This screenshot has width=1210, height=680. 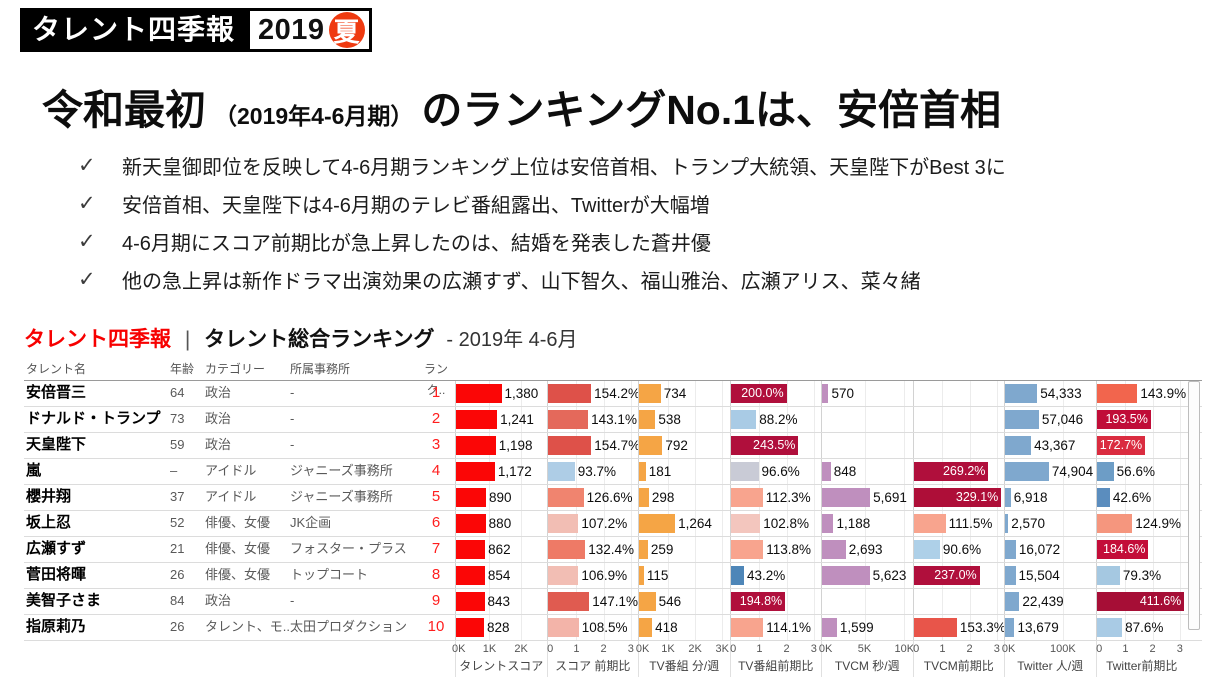 What do you see at coordinates (182, 369) in the screenshot?
I see `header-age: 年齢` at bounding box center [182, 369].